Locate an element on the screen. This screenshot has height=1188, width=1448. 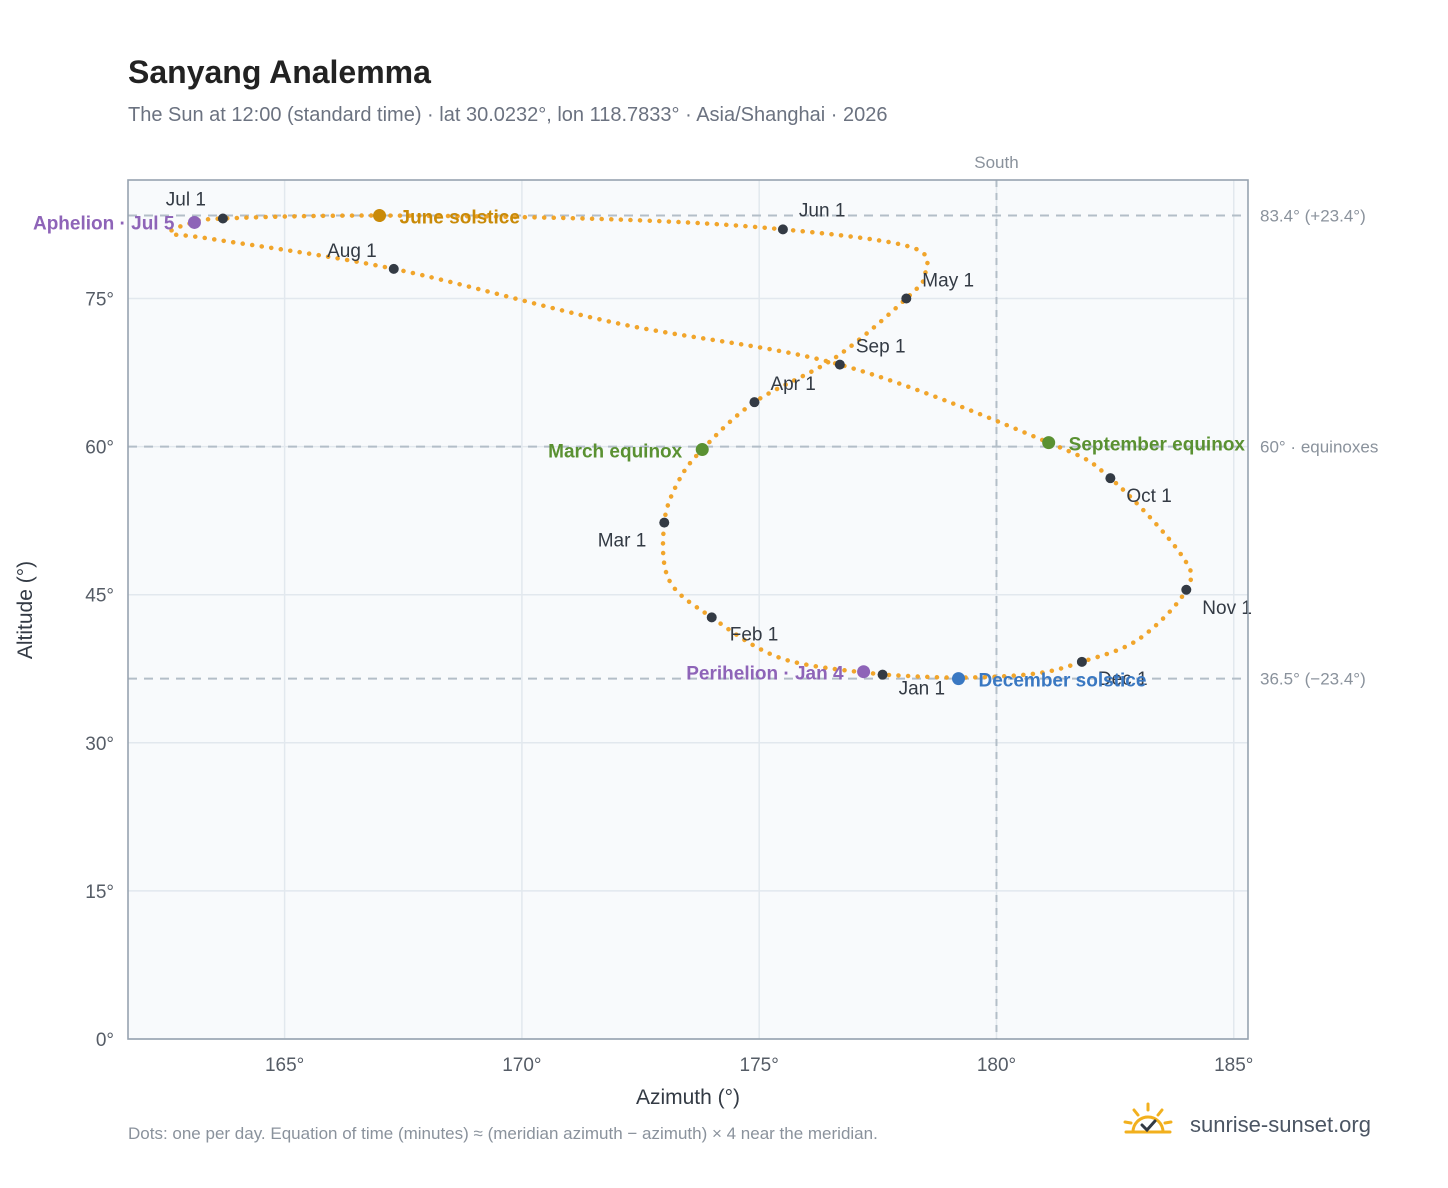
y-tick-label: 60° is located at coordinates (99, 448).